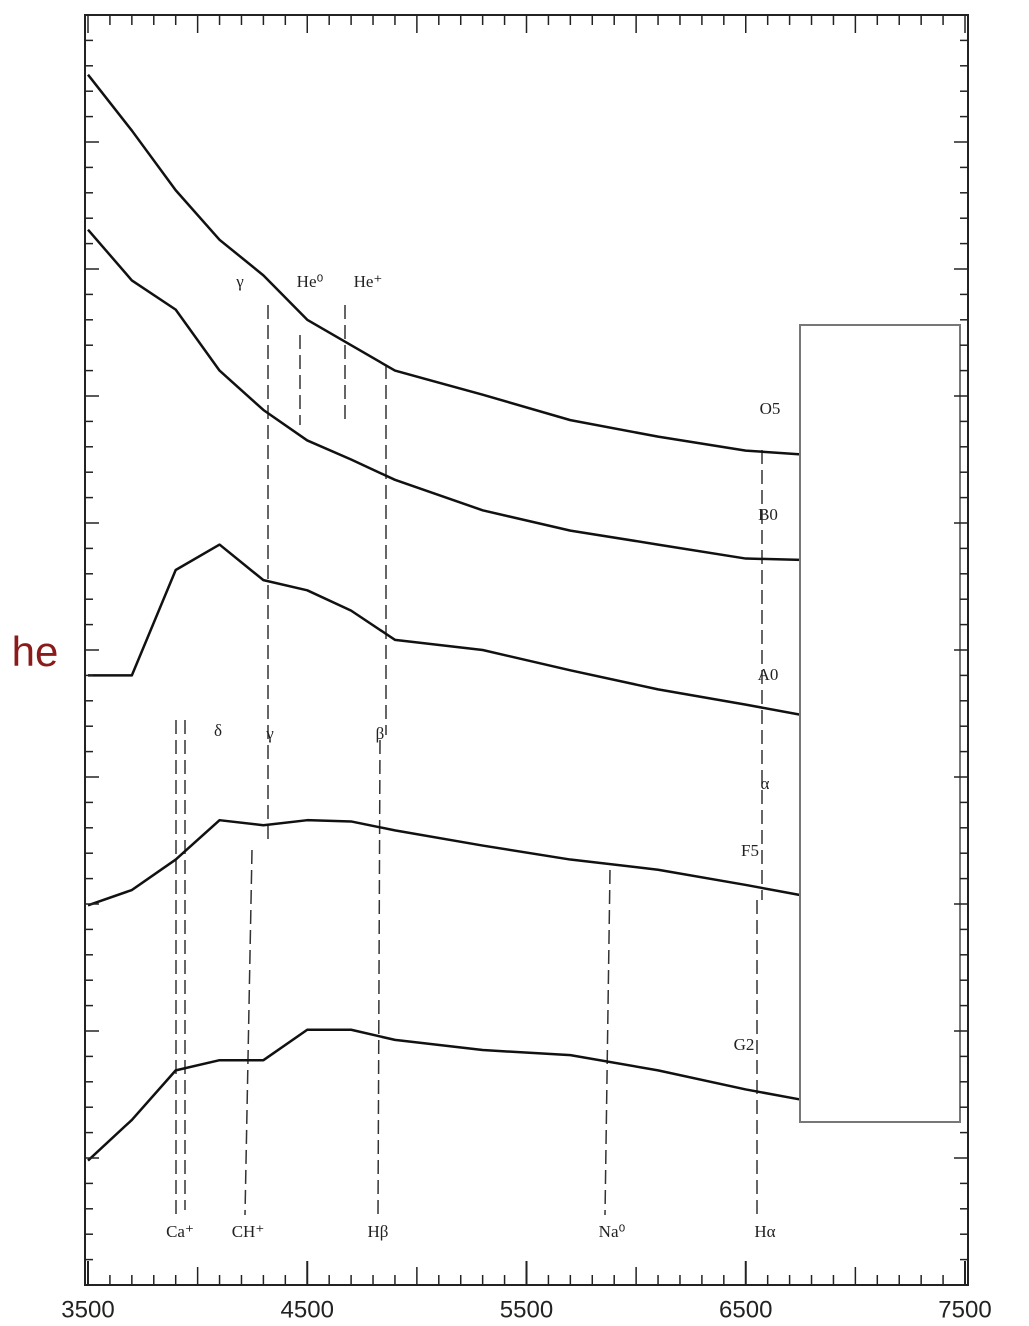 The height and width of the screenshot is (1326, 1029). I want to click on line-label: Hα, so click(764, 1231).